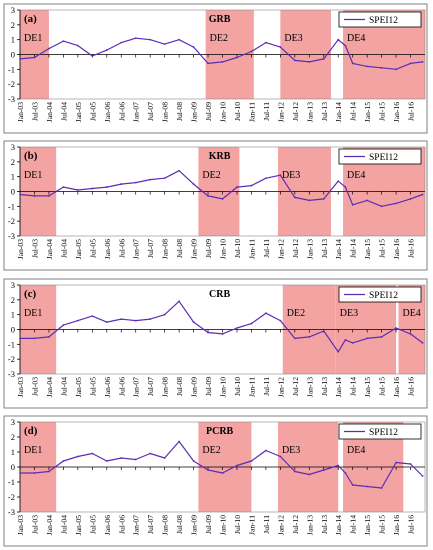  I want to click on x-tick-label: Jan-15, so click(367, 525).